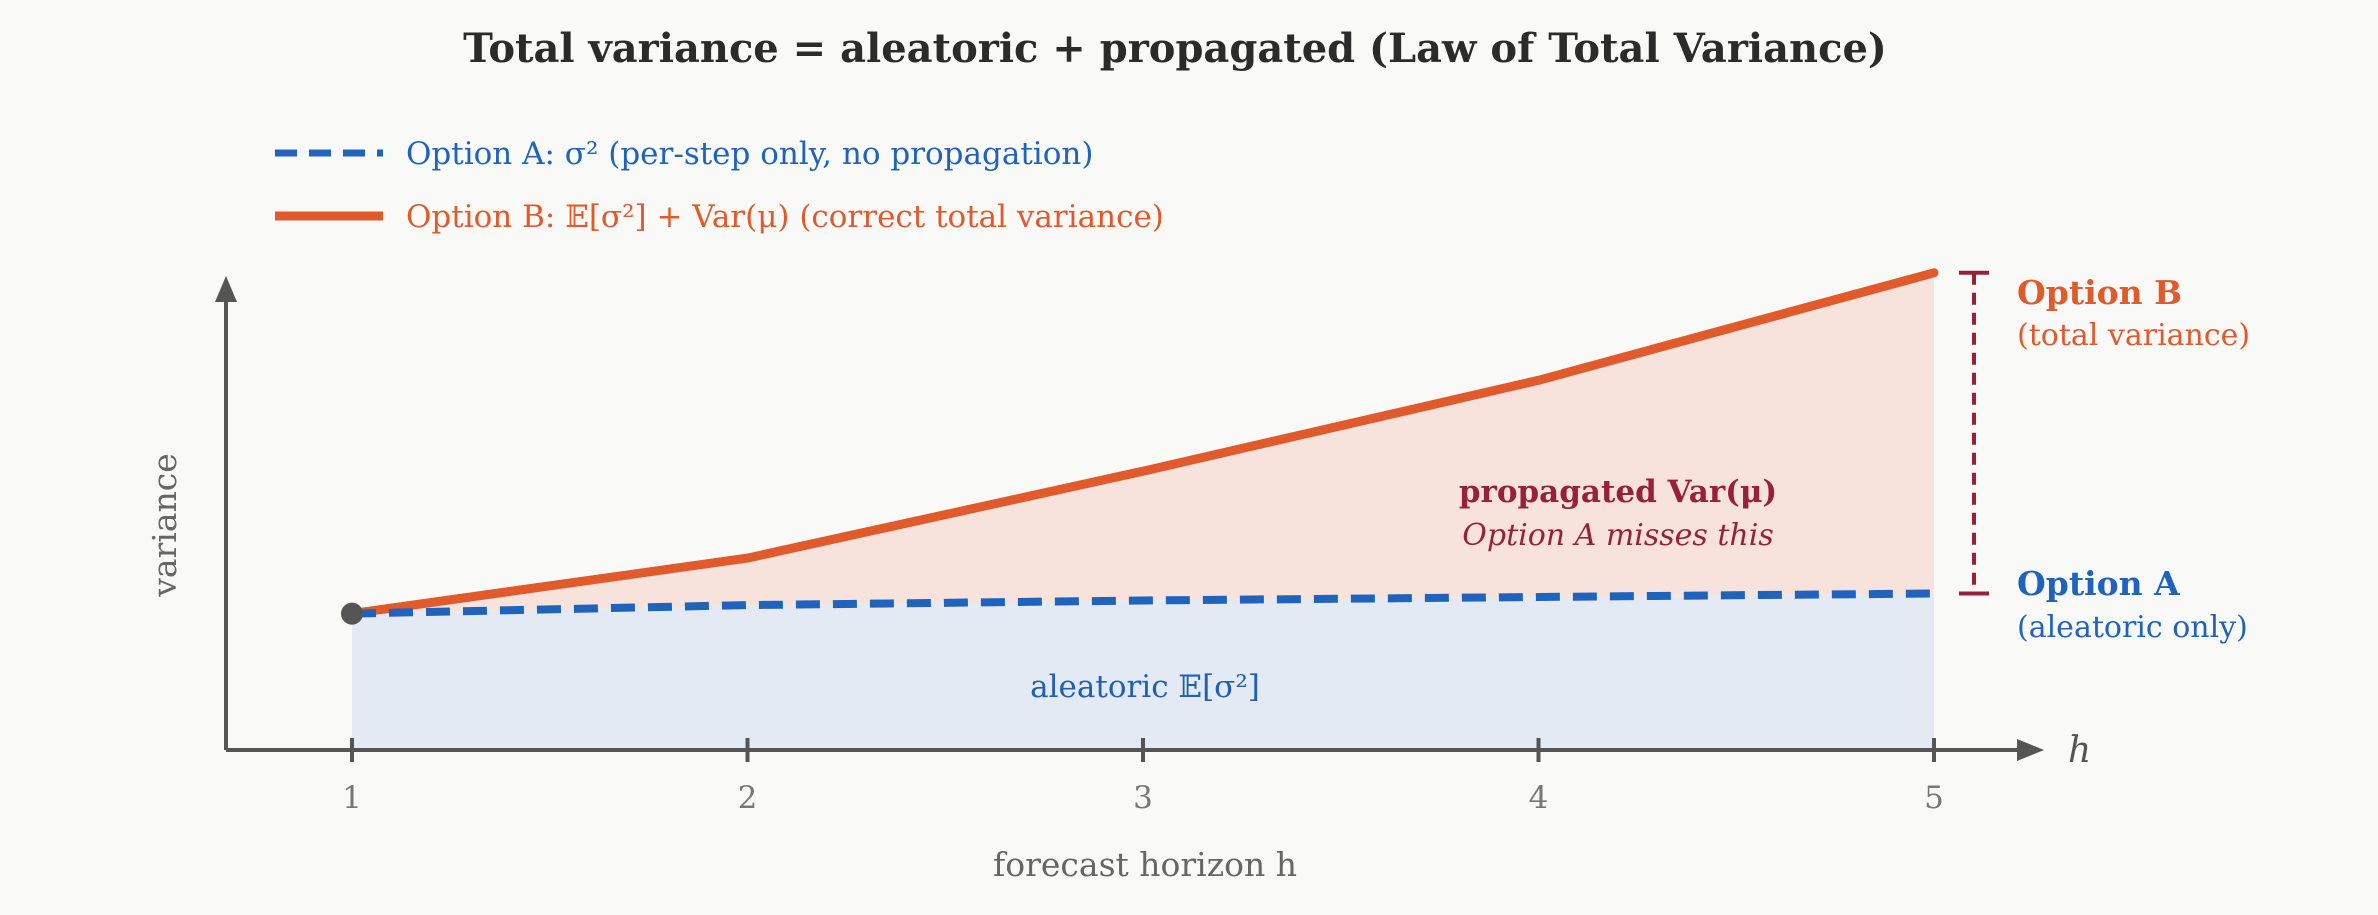  What do you see at coordinates (1143, 798) in the screenshot?
I see `x-tick-label: 3` at bounding box center [1143, 798].